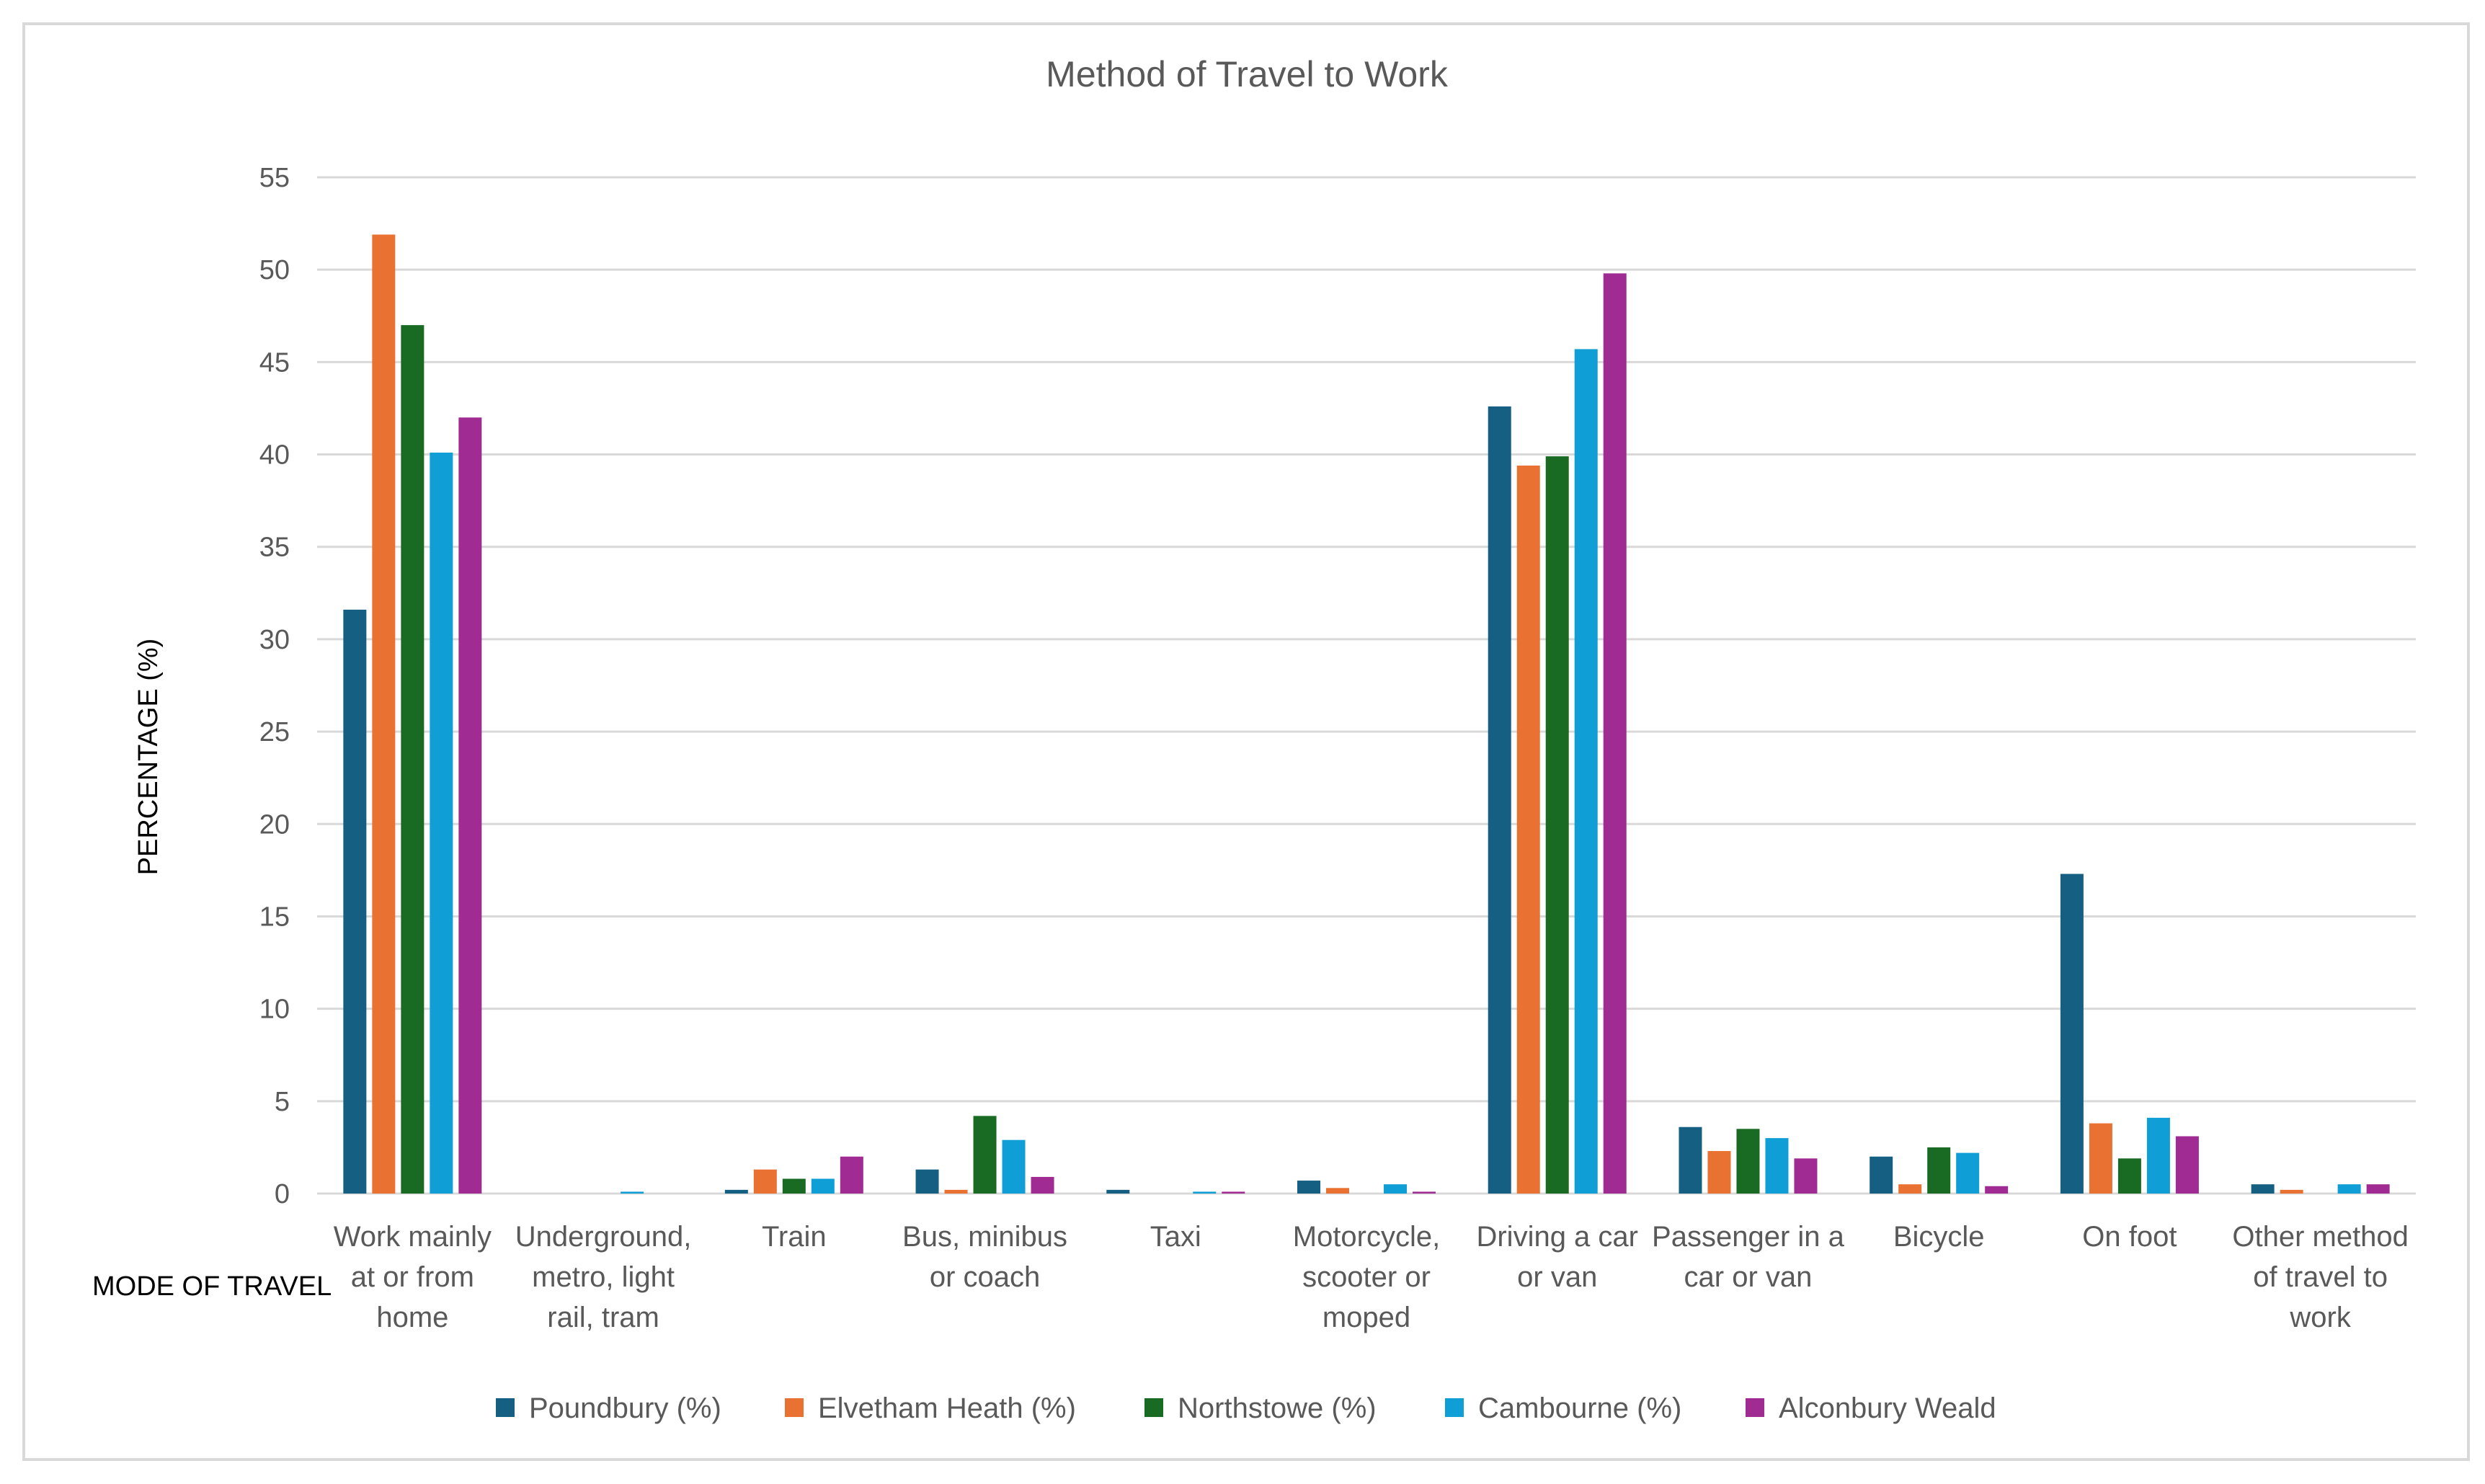 The height and width of the screenshot is (1484, 2485). I want to click on x-category-label: Train, so click(794, 1237).